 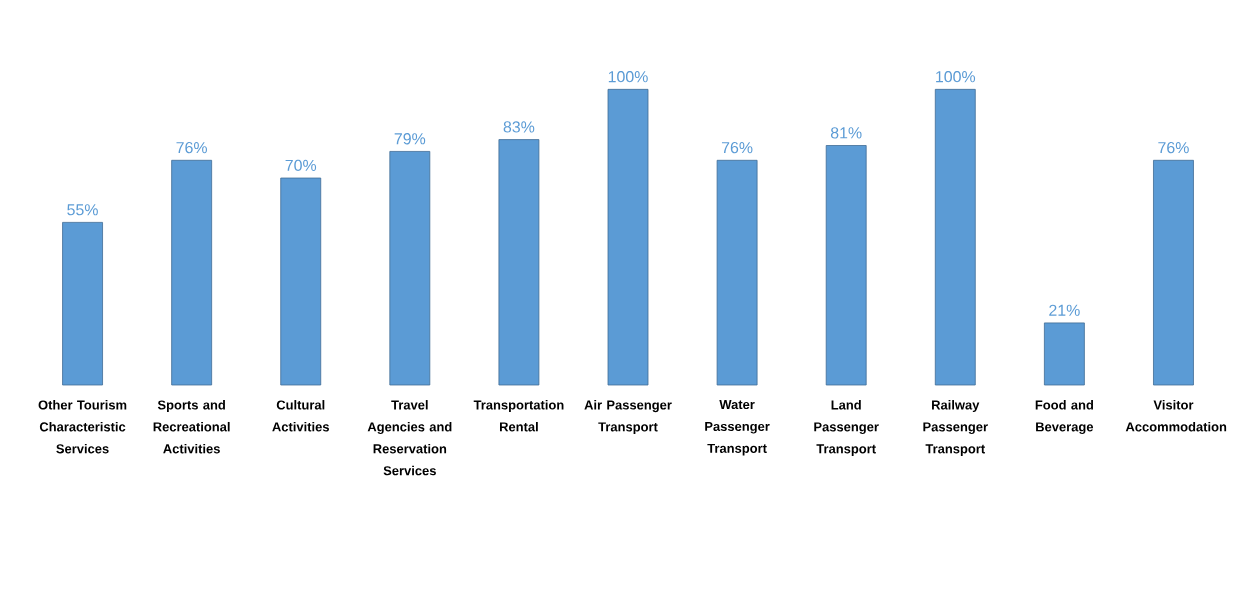 I want to click on x-tick-label: Water Passenger Transport, so click(x=737, y=428).